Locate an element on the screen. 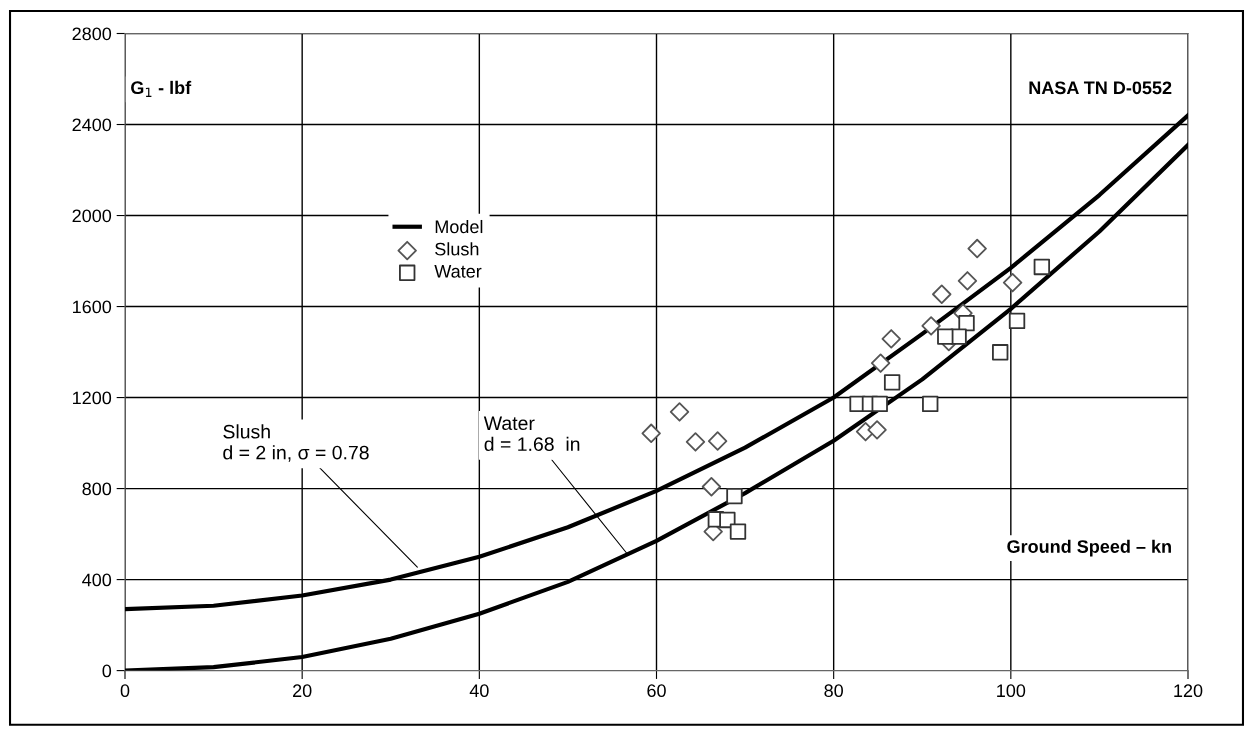  y-axis-title: G$_{1}$ - lbf is located at coordinates (161, 88).